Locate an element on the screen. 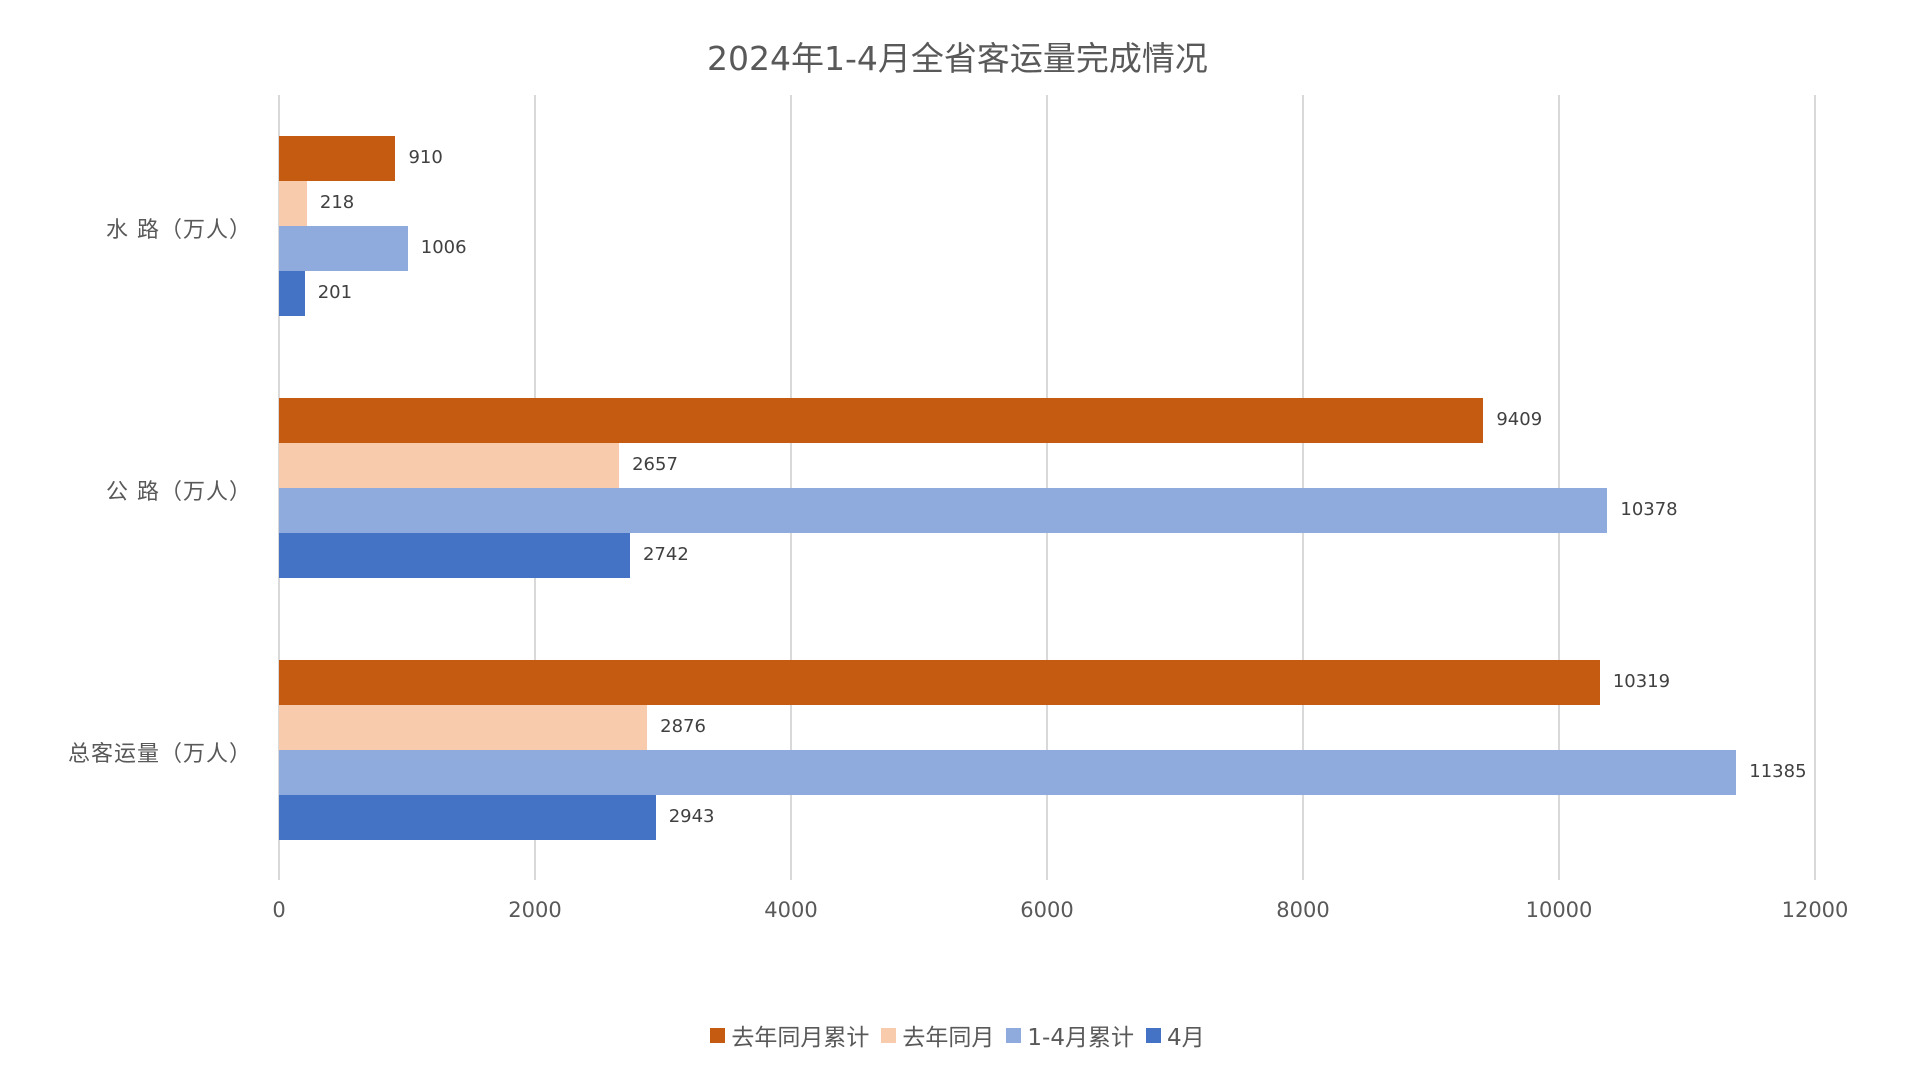 The height and width of the screenshot is (1075, 1915). value-label: 218 is located at coordinates (337, 202).